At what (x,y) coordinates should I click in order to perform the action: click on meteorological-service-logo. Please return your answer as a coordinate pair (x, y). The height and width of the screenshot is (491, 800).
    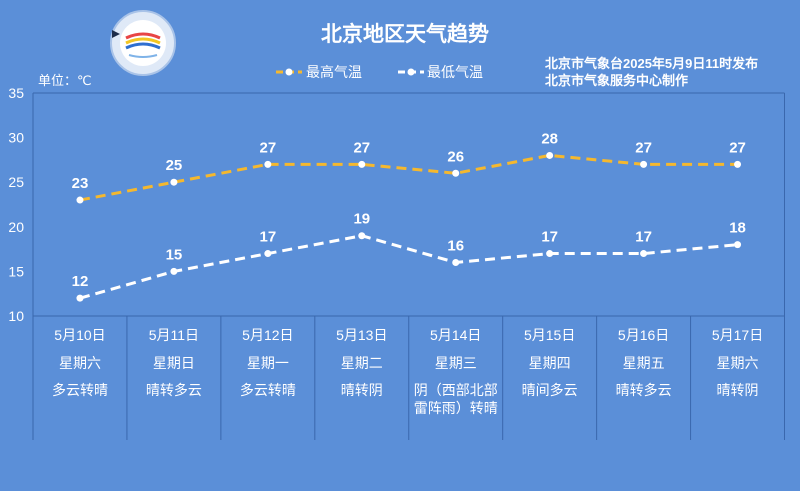
    Looking at the image, I should click on (143, 43).